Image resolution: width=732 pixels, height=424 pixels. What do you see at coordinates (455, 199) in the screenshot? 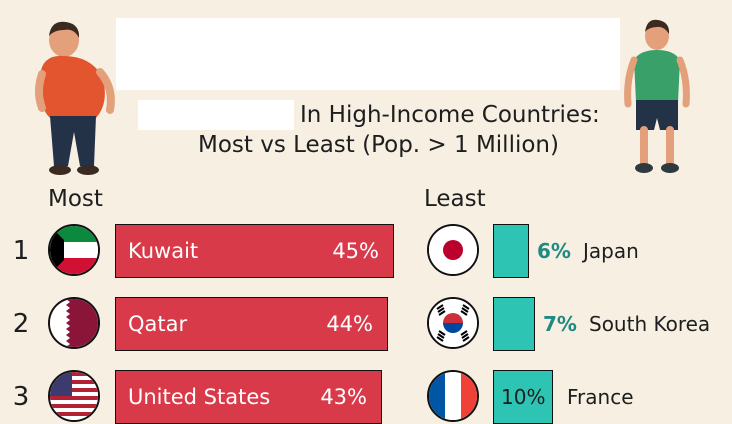
I see `least-column-heading: Least` at bounding box center [455, 199].